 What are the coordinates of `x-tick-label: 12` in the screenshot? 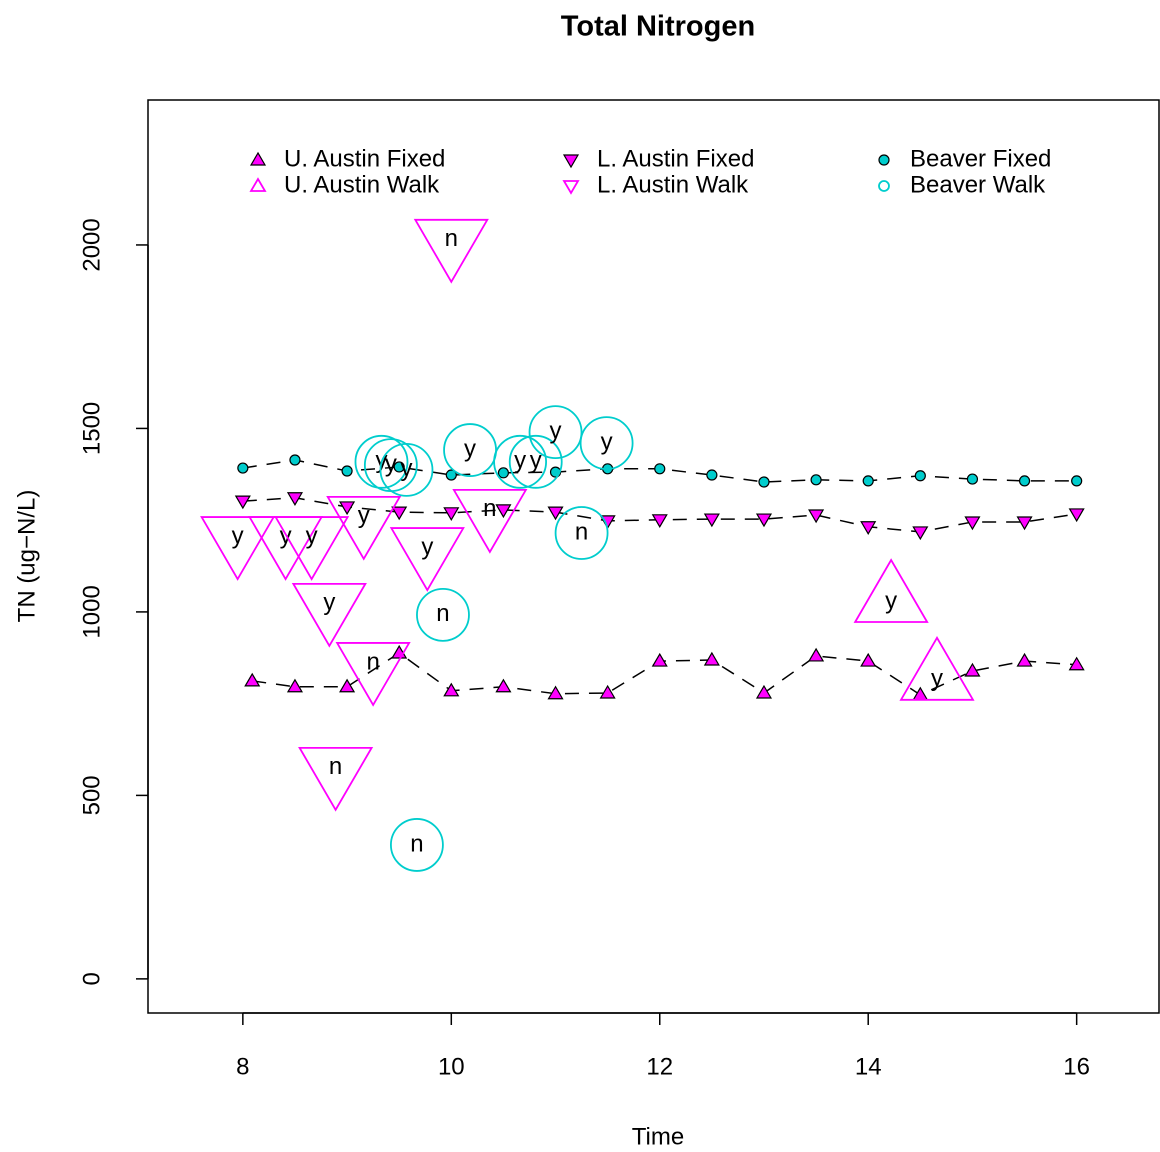 It's located at (659, 1066).